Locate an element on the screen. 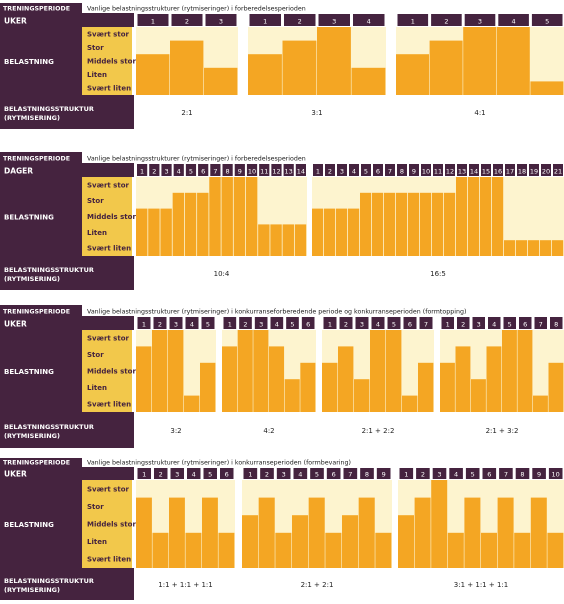  category-label: 3 is located at coordinates (284, 475).